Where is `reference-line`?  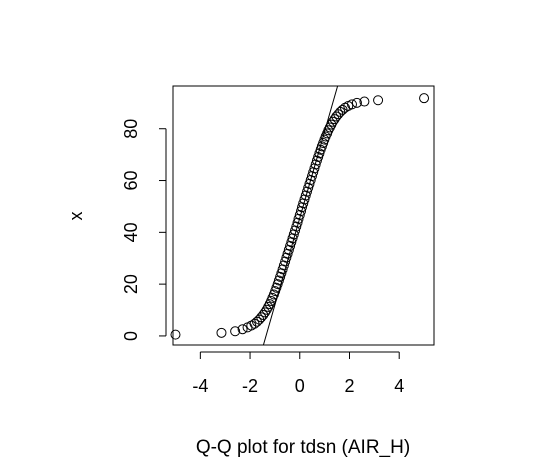
reference-line is located at coordinates (300, 215).